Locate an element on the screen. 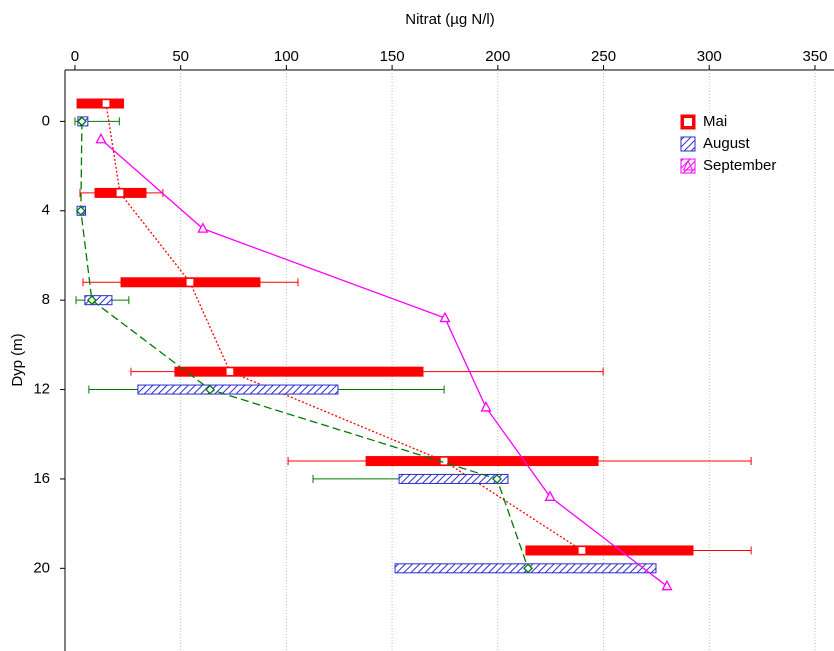 The image size is (834, 651). x-tick-label: 350 is located at coordinates (814, 56).